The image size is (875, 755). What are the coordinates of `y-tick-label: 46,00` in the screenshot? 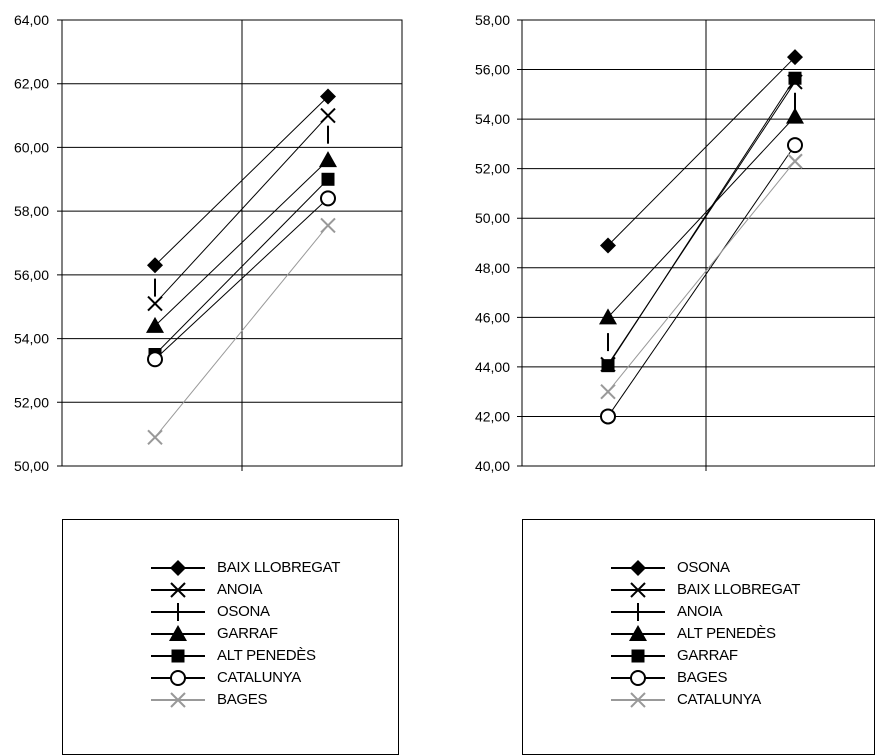 It's located at (492, 317).